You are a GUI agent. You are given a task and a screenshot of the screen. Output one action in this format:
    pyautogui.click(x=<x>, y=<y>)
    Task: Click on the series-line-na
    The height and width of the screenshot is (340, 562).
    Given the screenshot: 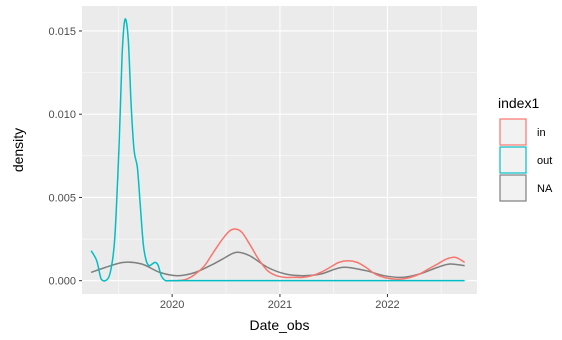 What is the action you would take?
    pyautogui.click(x=277, y=265)
    